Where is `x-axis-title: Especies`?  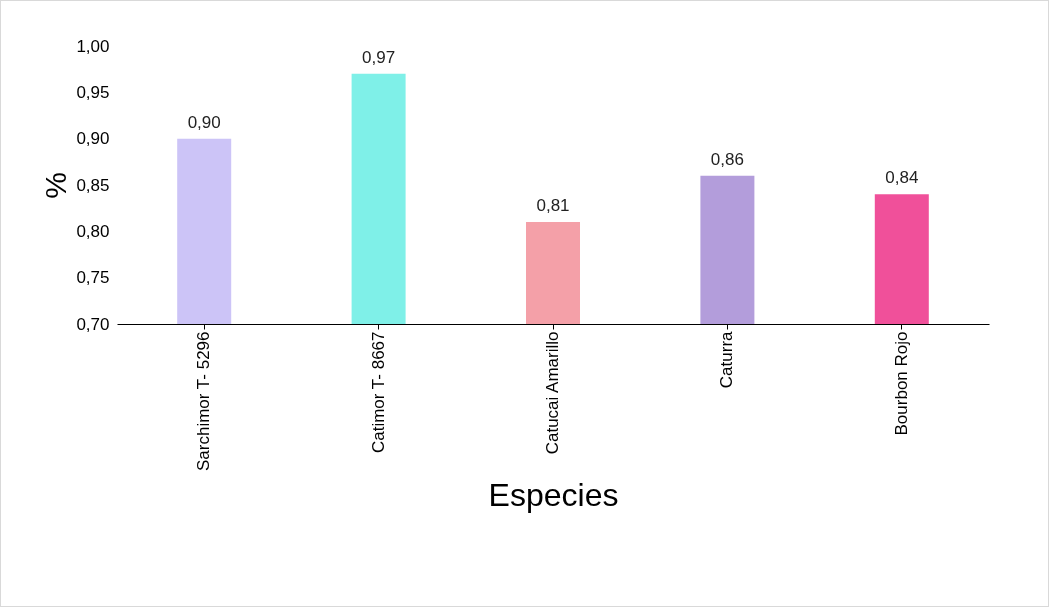 x-axis-title: Especies is located at coordinates (553, 495).